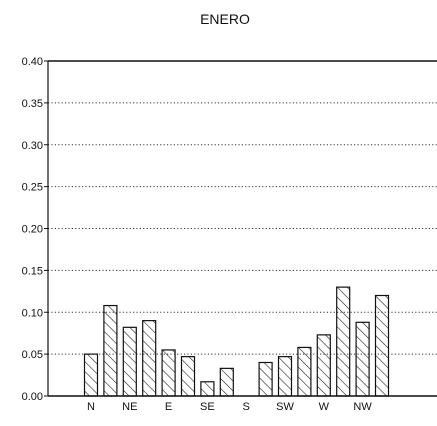 This screenshot has width=437, height=426. I want to click on y-tick-label: 0.00, so click(32, 397).